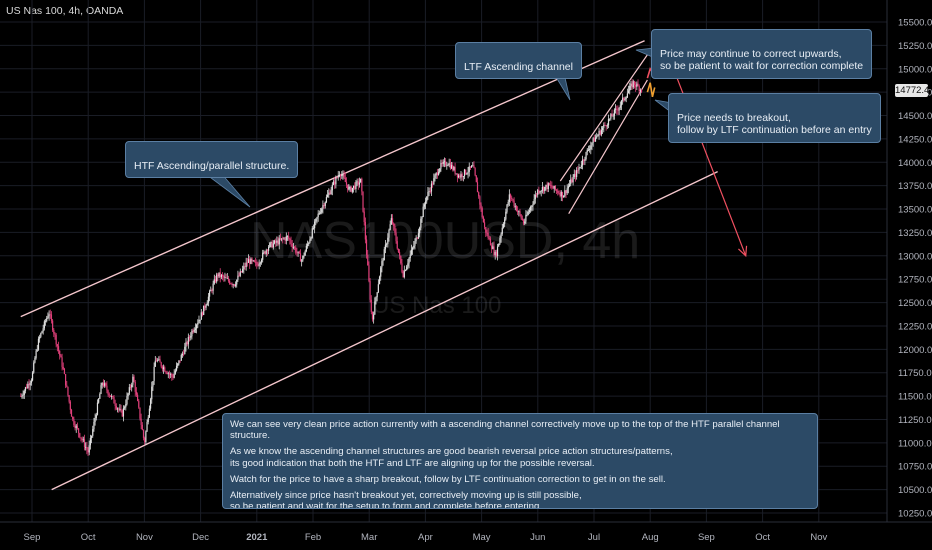  What do you see at coordinates (743, 251) in the screenshot?
I see `arrow-head` at bounding box center [743, 251].